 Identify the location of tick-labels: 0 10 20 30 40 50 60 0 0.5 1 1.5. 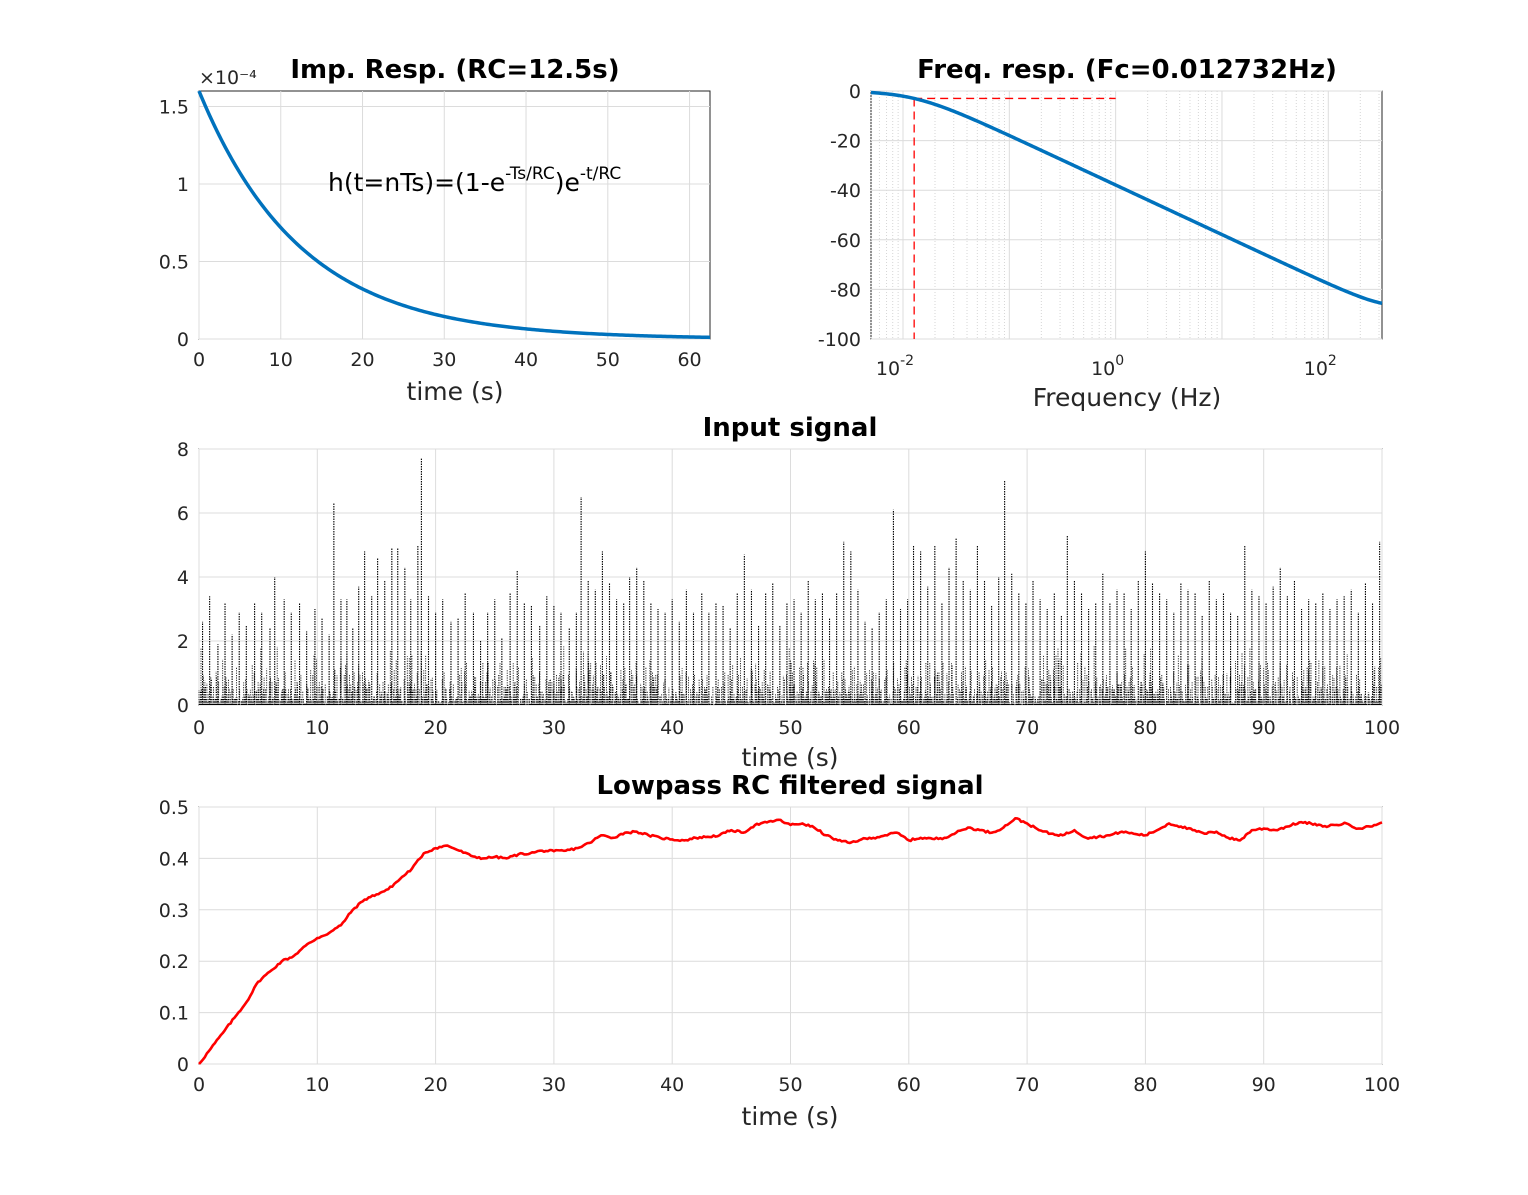
(430, 234).